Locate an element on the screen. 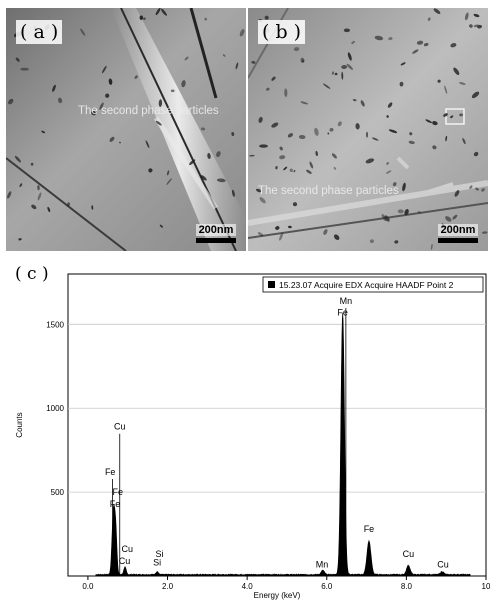 Image resolution: width=490 pixels, height=600 pixels. scale-text-a: 200nm is located at coordinates (216, 230).